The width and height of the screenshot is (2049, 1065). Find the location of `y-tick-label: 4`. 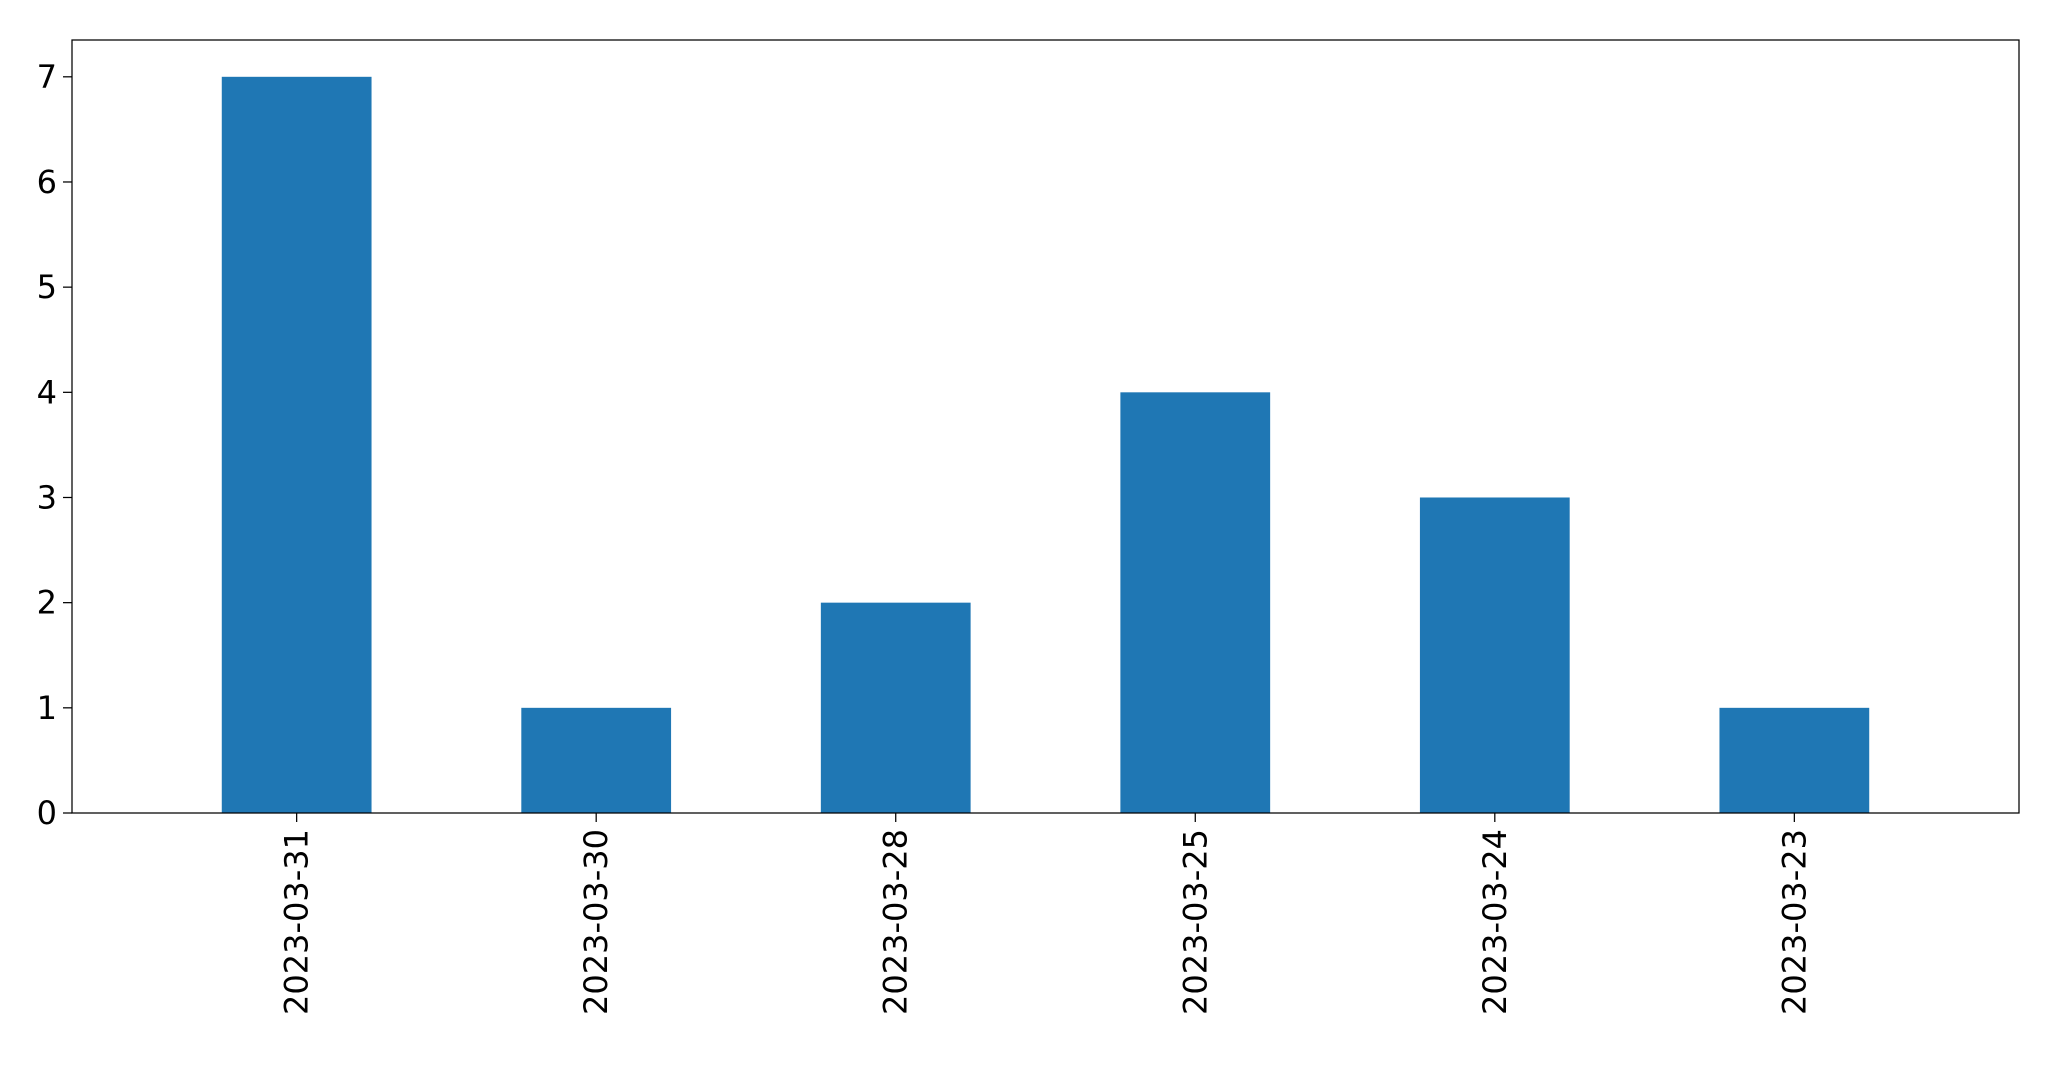

y-tick-label: 4 is located at coordinates (47, 392).